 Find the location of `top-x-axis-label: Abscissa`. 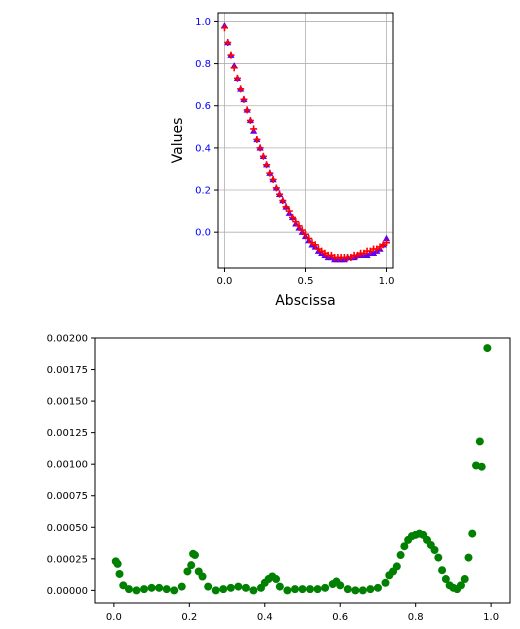

top-x-axis-label: Abscissa is located at coordinates (305, 301).